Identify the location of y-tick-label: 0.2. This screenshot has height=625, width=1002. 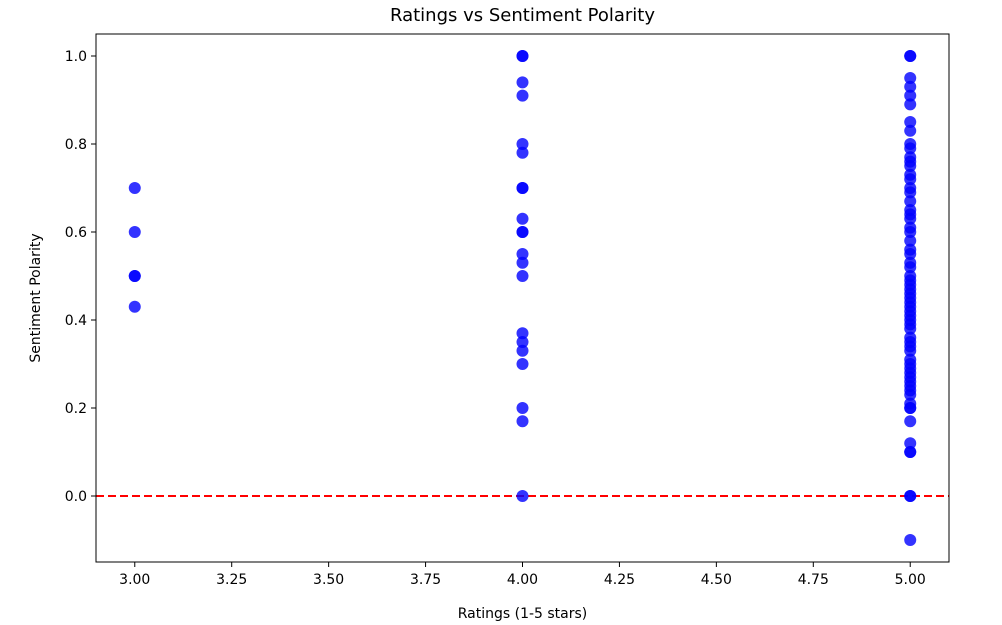
(76, 409).